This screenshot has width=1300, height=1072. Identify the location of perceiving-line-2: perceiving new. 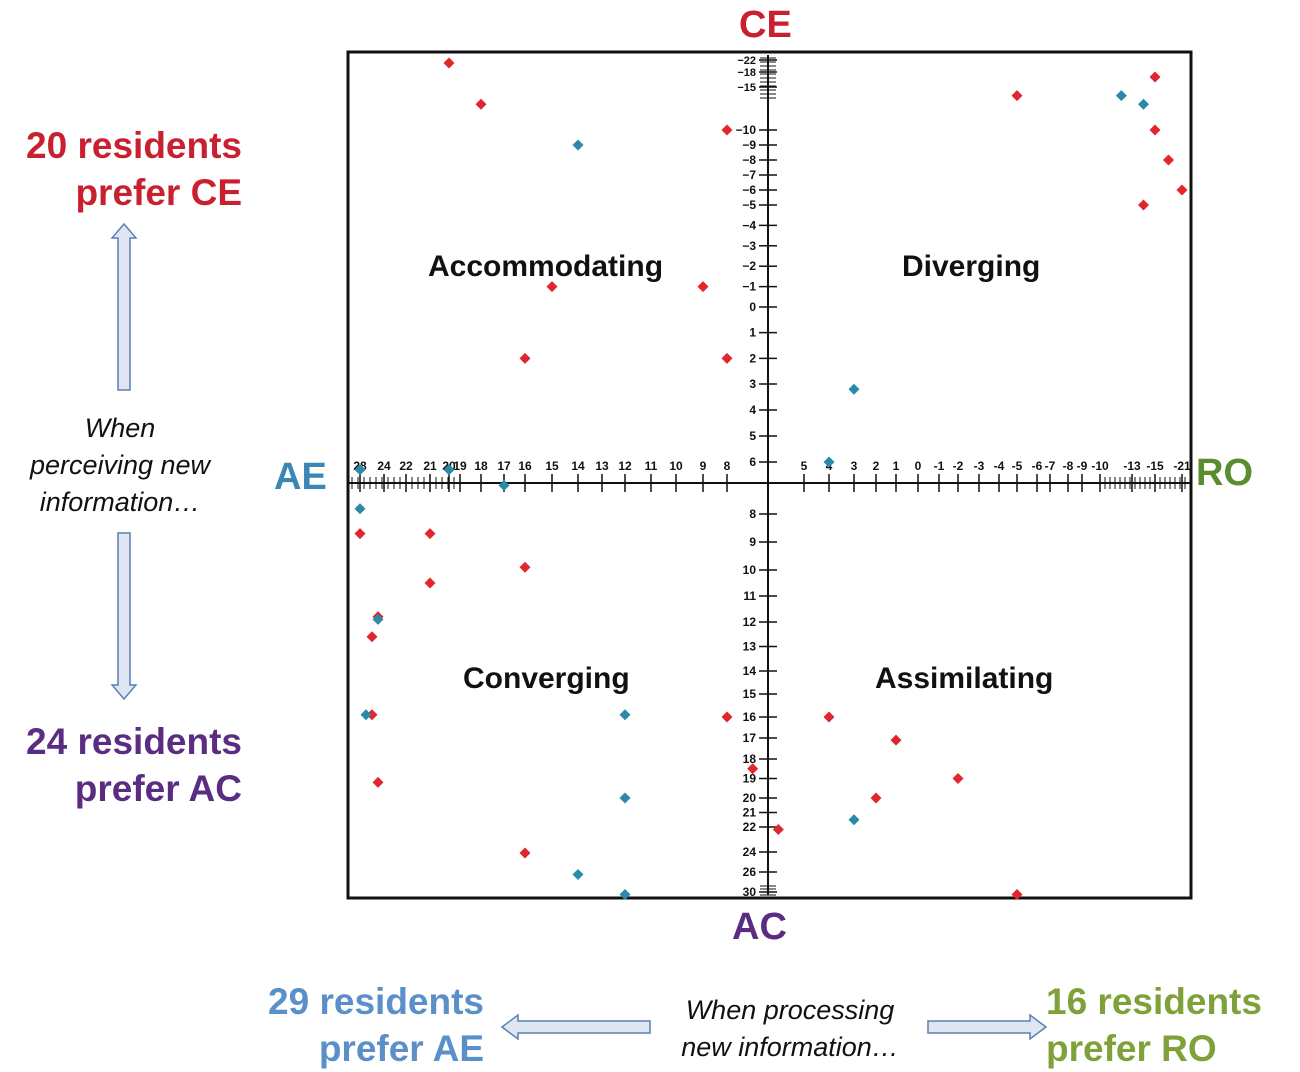
(120, 465).